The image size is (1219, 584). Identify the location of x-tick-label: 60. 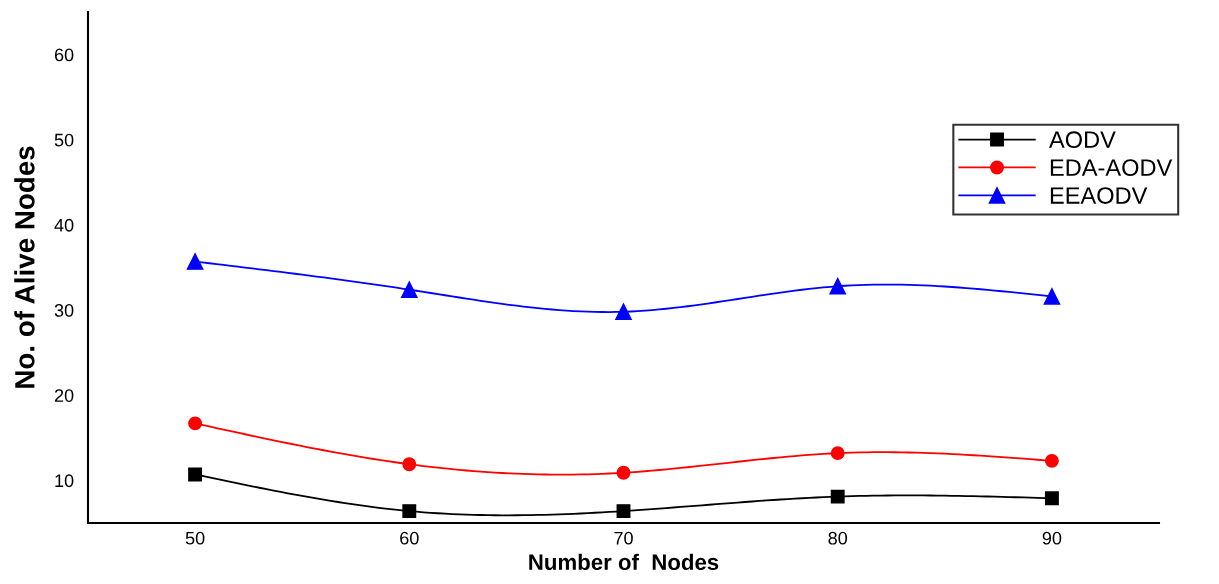
(409, 538).